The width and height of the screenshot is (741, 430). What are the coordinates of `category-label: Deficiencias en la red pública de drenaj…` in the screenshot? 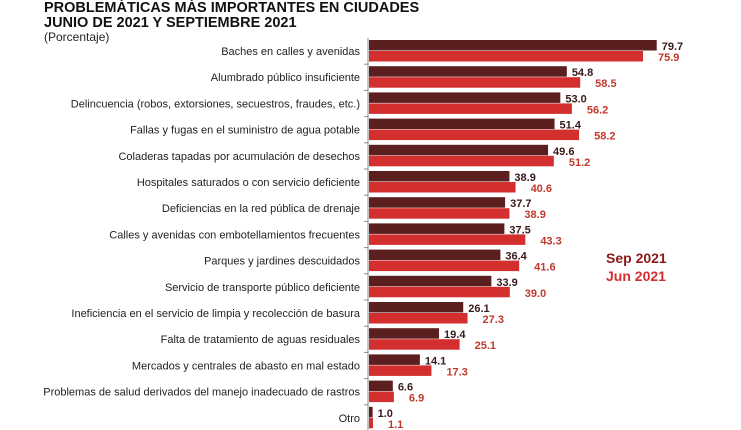 It's located at (261, 209).